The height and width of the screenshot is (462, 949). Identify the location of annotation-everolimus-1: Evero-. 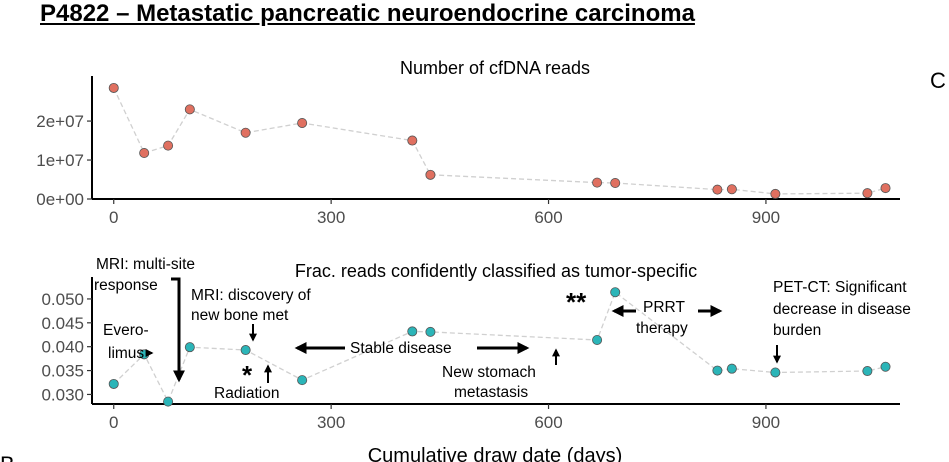
(126, 330).